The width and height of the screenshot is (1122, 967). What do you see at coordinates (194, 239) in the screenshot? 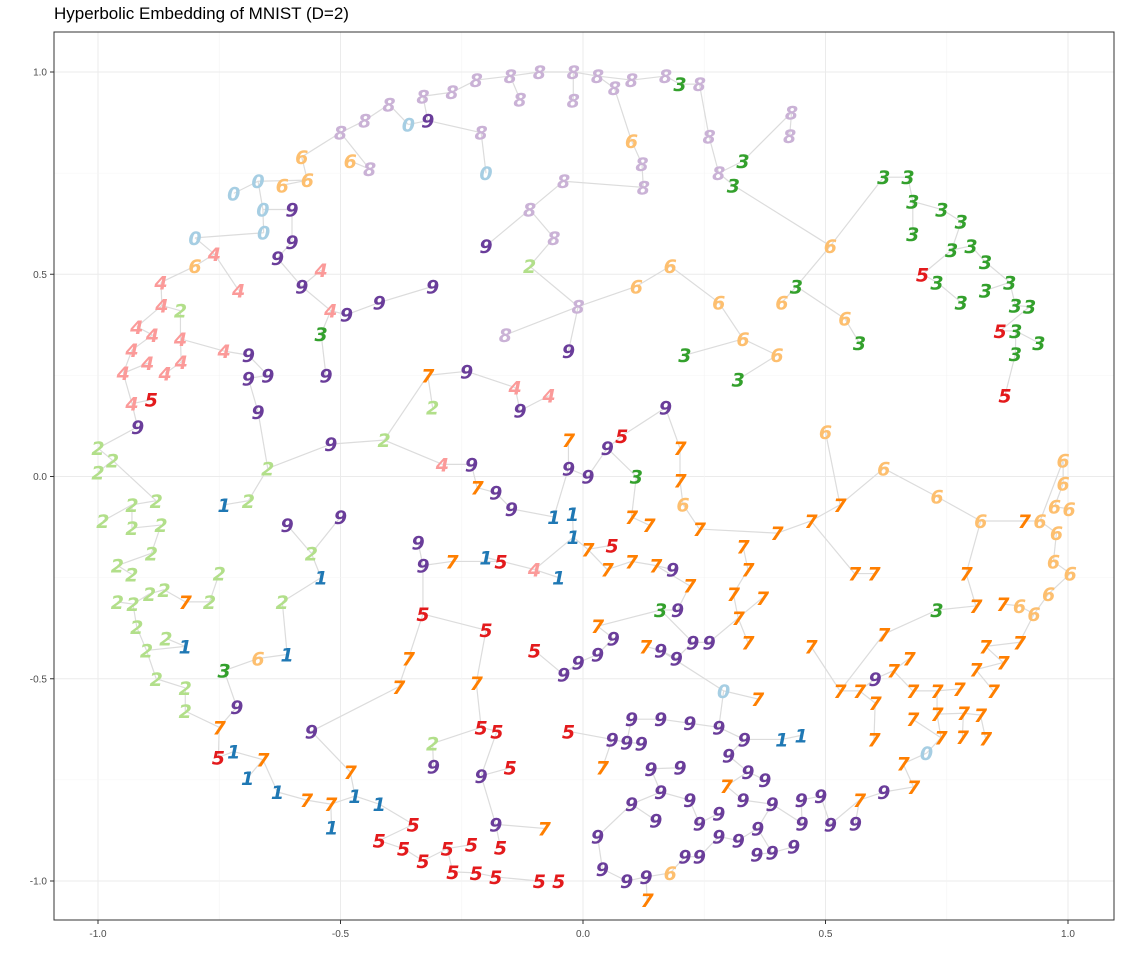
I see `digit-point-0: 0` at bounding box center [194, 239].